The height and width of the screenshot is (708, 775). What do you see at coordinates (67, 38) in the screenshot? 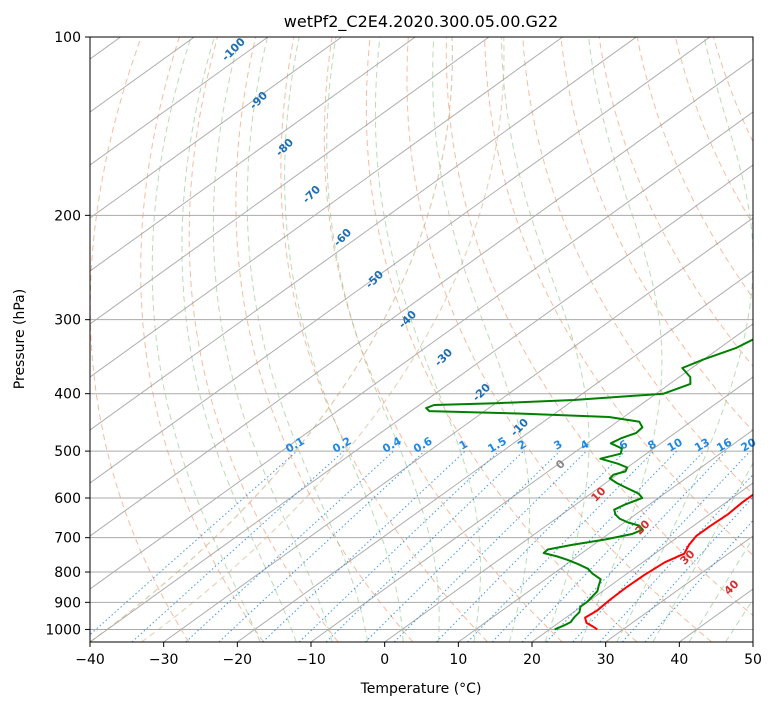
I see `y-tick-label: 100` at bounding box center [67, 38].